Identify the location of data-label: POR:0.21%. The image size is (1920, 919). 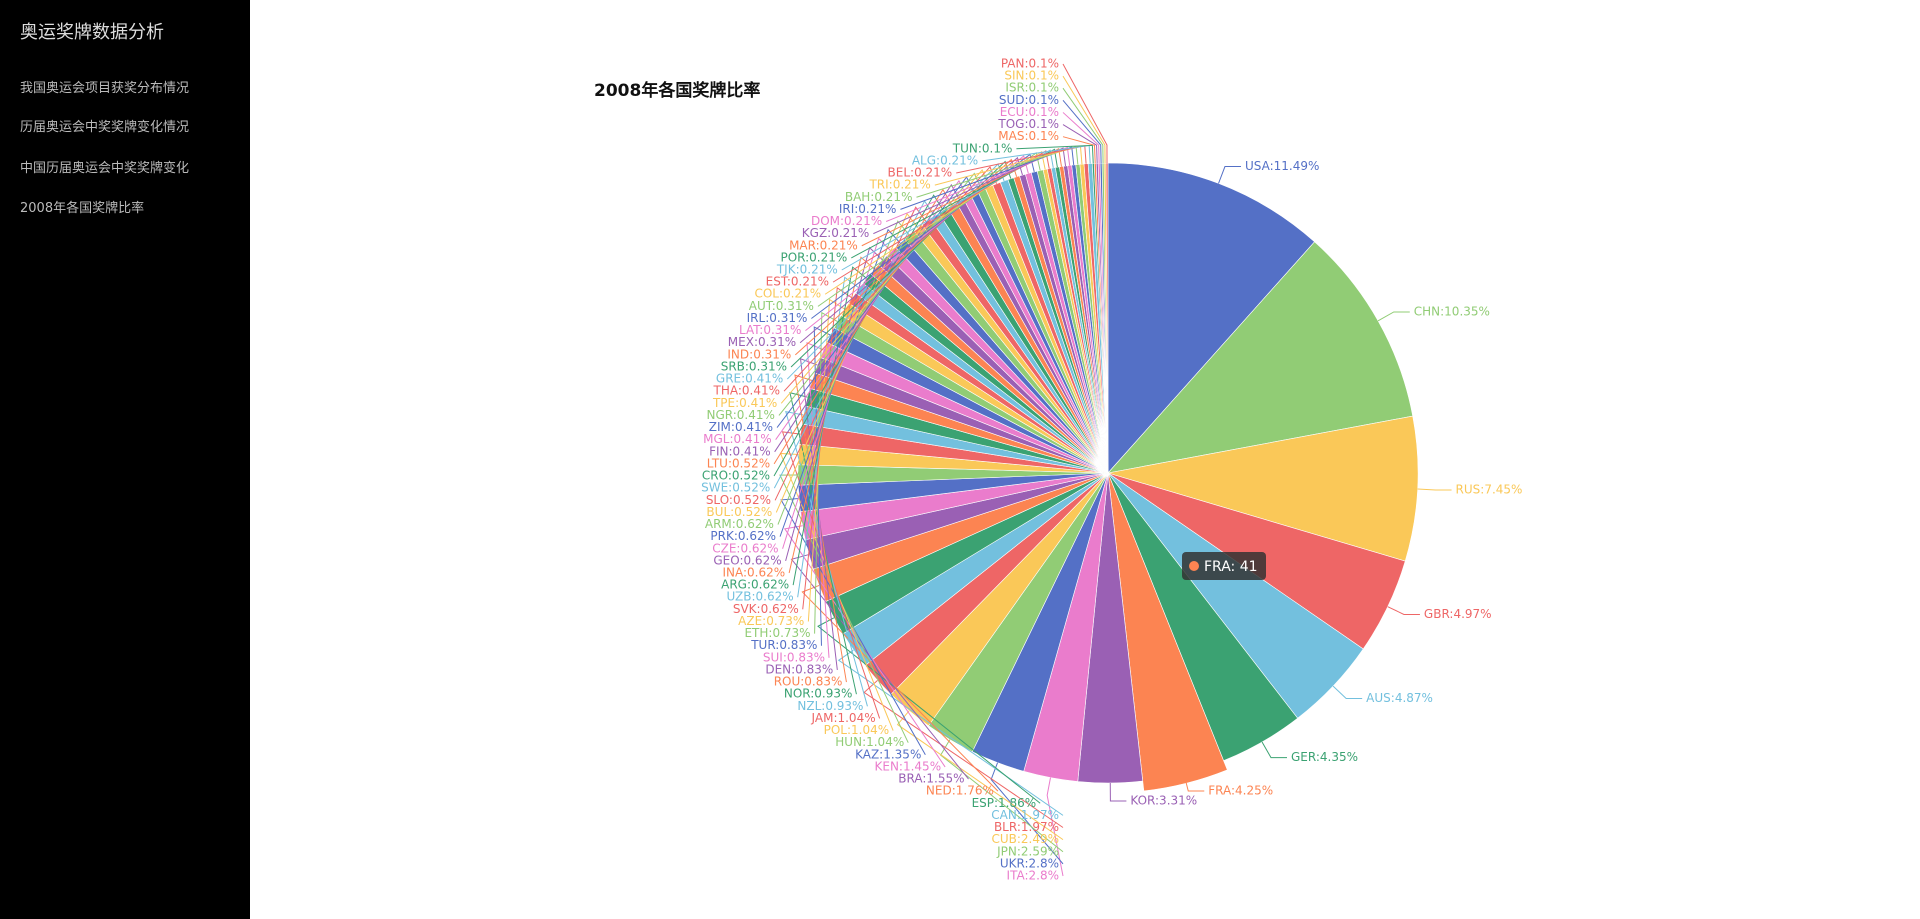
(813, 257).